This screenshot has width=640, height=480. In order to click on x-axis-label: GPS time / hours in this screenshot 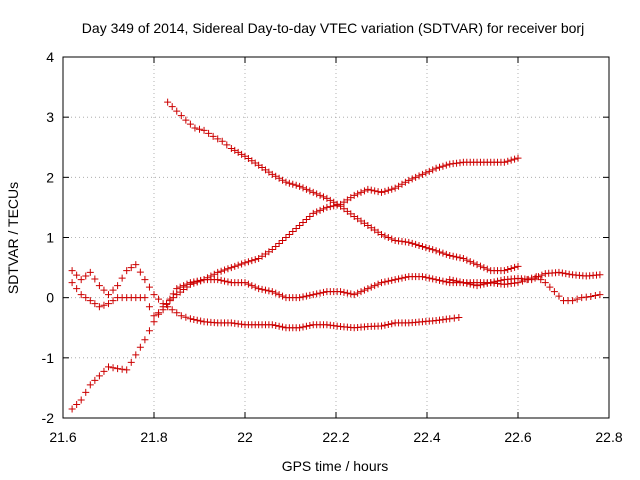, I will do `click(335, 466)`.